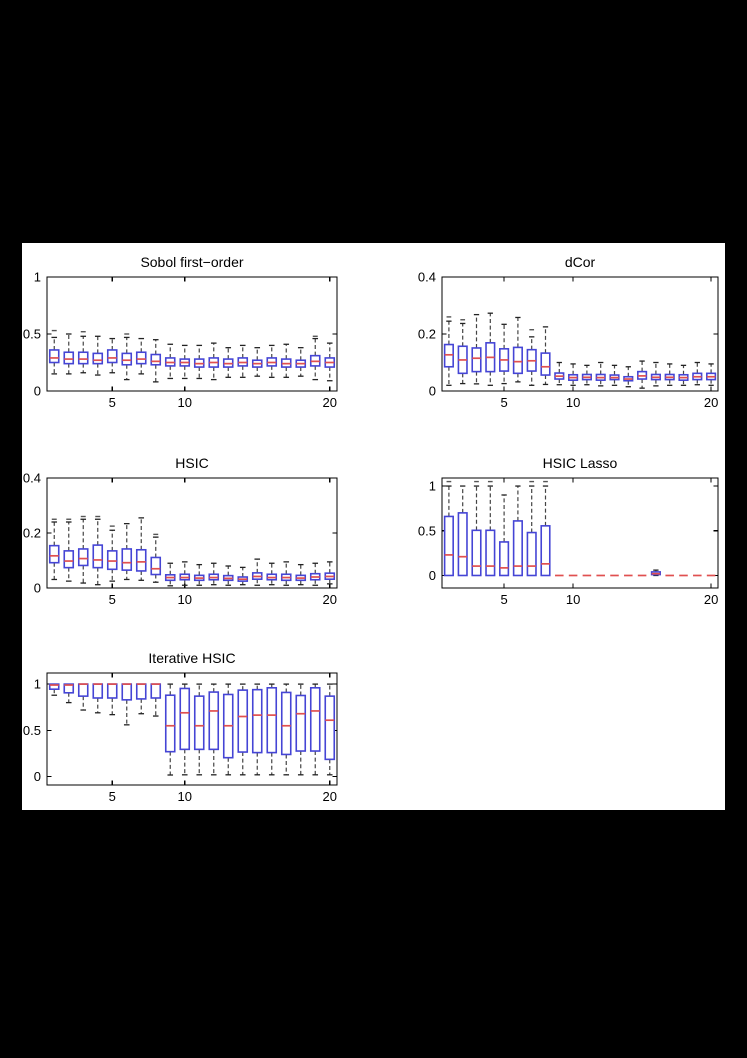 This screenshot has width=747, height=1058. Describe the element at coordinates (180, 539) in the screenshot. I see `hsic-boxplot: 5 10 20 0 0.2 0.4` at that location.